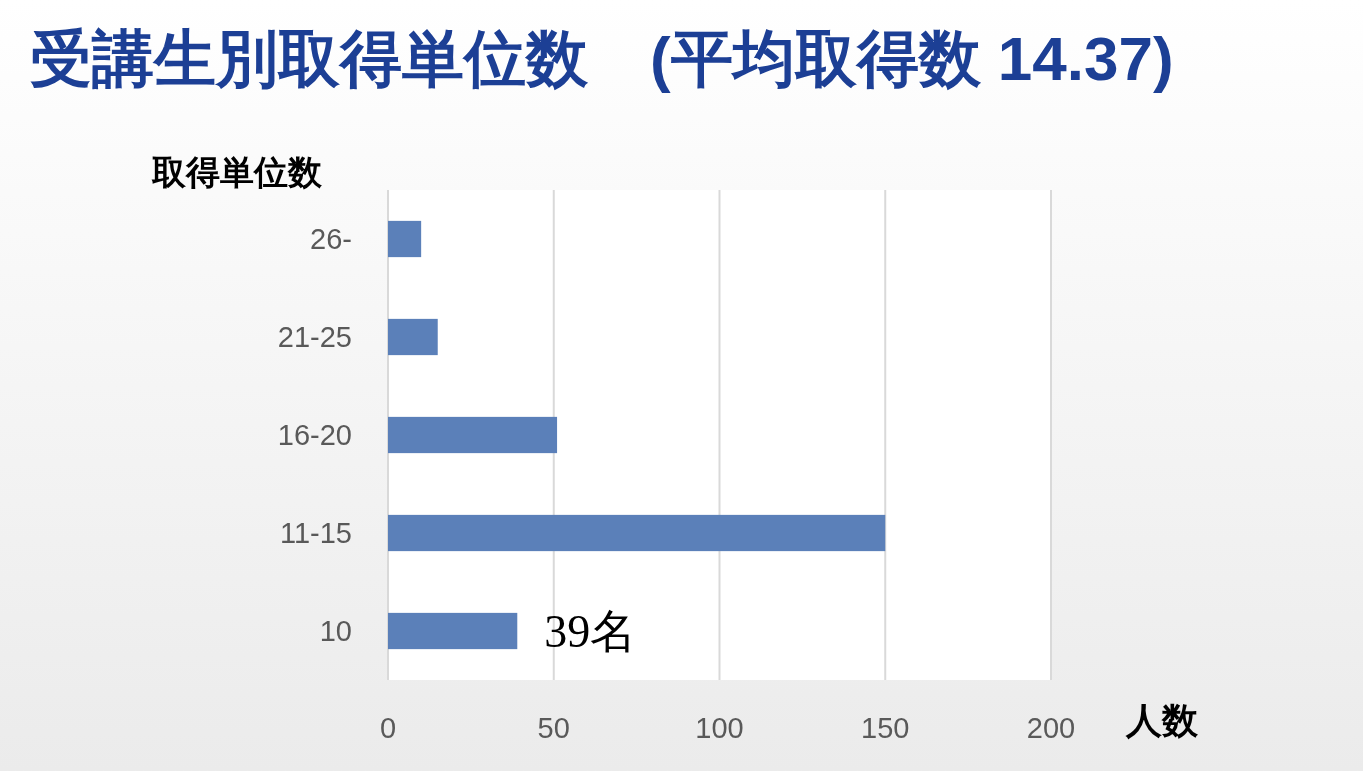 The image size is (1363, 771). Describe the element at coordinates (1162, 720) in the screenshot. I see `xlabel: 人数` at that location.